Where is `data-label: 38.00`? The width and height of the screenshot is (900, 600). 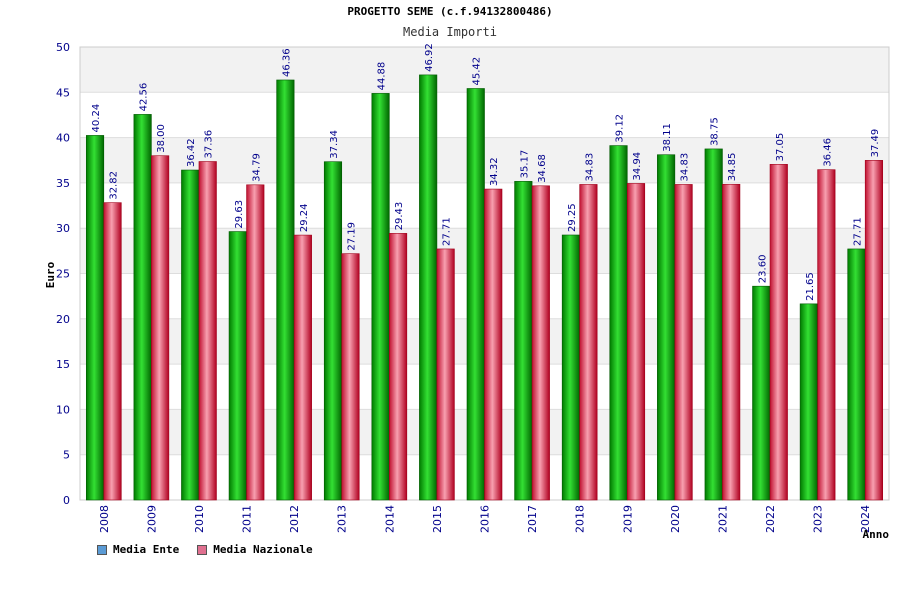
data-label: 38.00 is located at coordinates (161, 138).